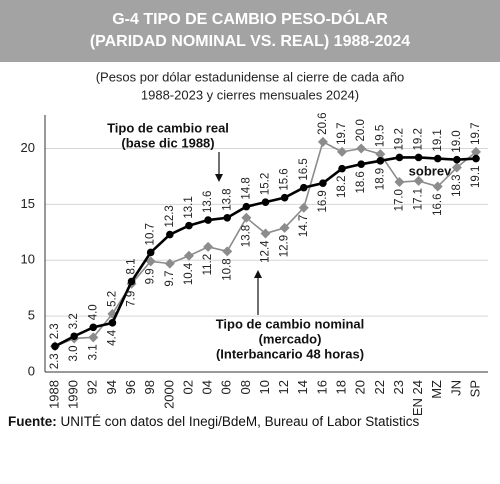 The width and height of the screenshot is (500, 484). I want to click on x-tick-label: 94, so click(111, 387).